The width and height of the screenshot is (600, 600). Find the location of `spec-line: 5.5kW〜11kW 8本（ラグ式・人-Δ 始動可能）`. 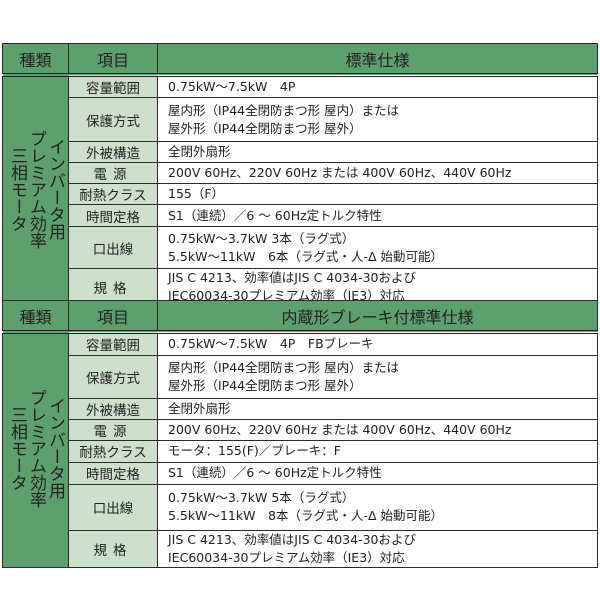

spec-line: 5.5kW〜11kW 8本（ラグ式・人-Δ 始動可能） is located at coordinates (305, 515).